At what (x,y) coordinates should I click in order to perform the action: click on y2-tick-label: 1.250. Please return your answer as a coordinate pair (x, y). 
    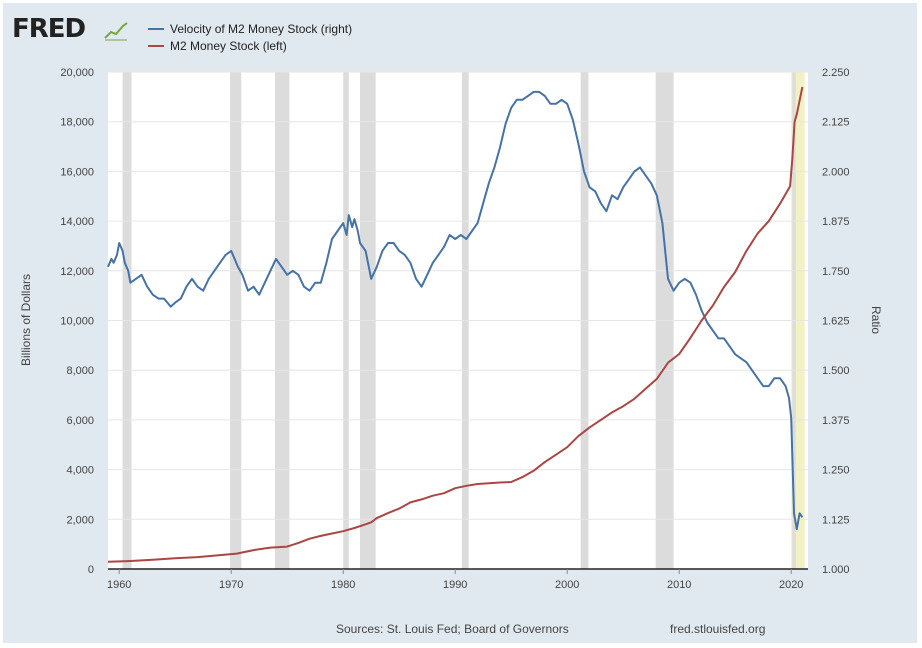
    Looking at the image, I should click on (836, 471).